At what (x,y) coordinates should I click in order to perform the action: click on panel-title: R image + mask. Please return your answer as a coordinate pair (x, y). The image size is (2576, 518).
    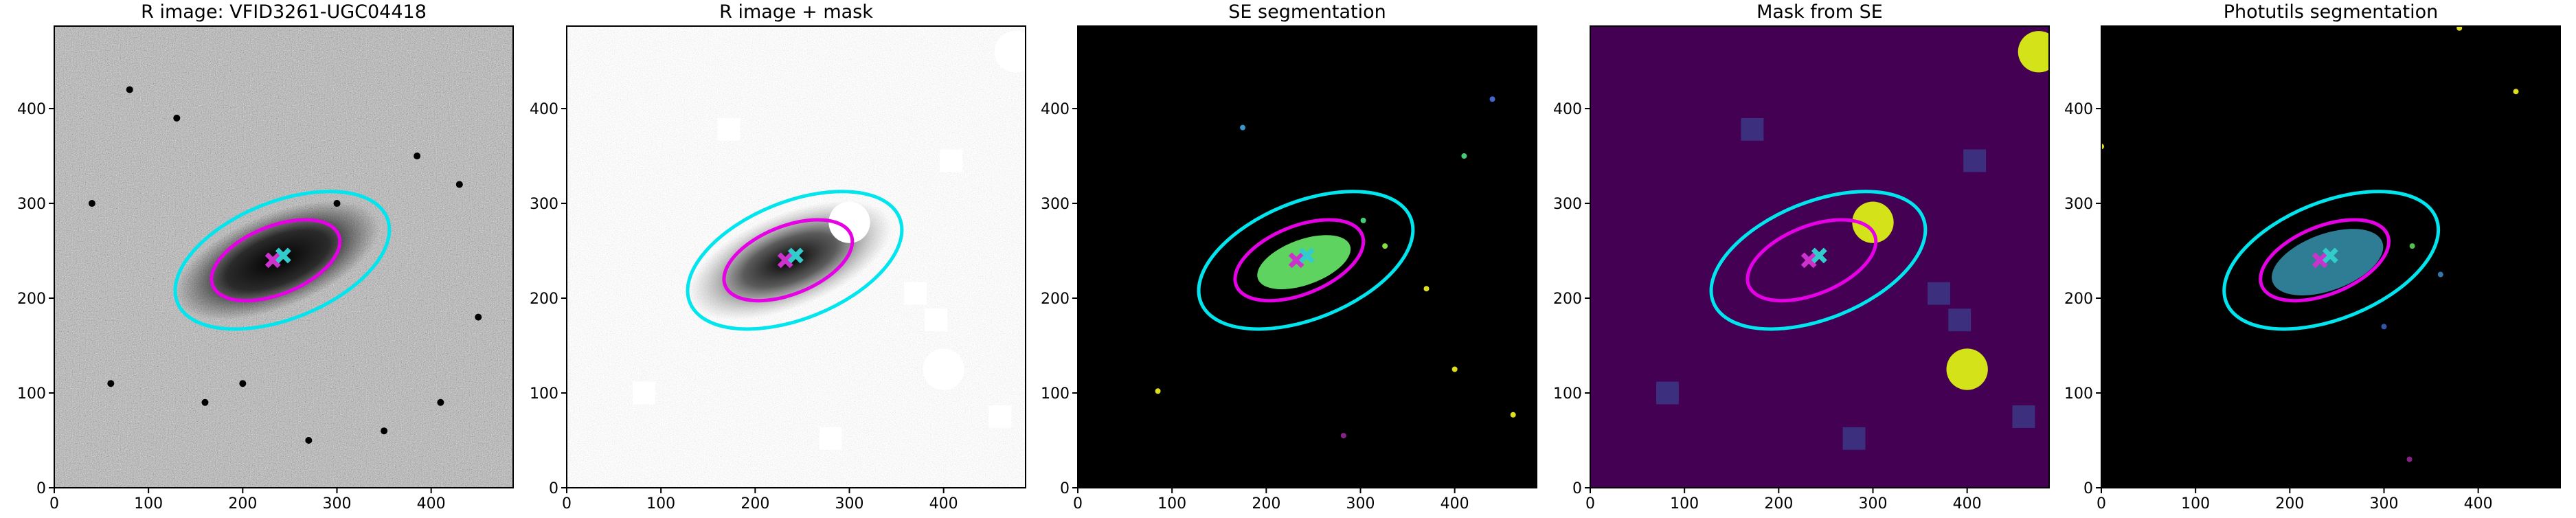
    Looking at the image, I should click on (796, 12).